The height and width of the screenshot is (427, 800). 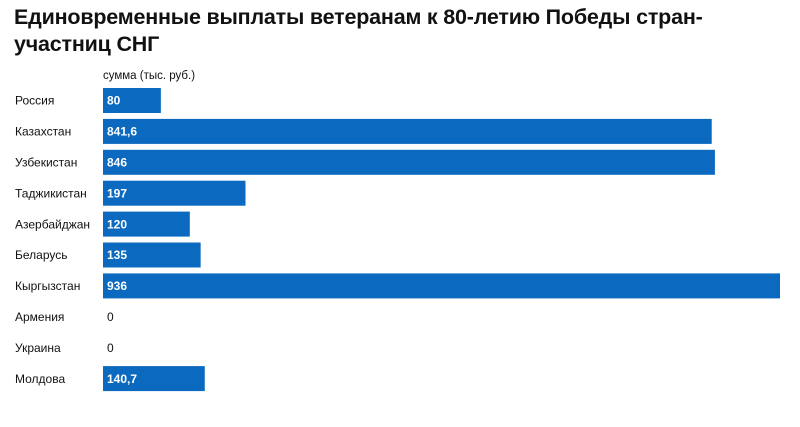 I want to click on bar-row: Кыргызстан 936, so click(x=397, y=286).